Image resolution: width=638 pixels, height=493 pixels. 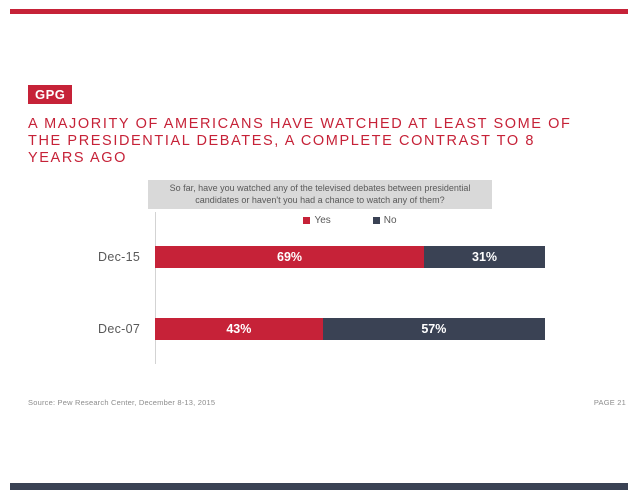 What do you see at coordinates (319, 486) in the screenshot?
I see `bottom-accent-bar` at bounding box center [319, 486].